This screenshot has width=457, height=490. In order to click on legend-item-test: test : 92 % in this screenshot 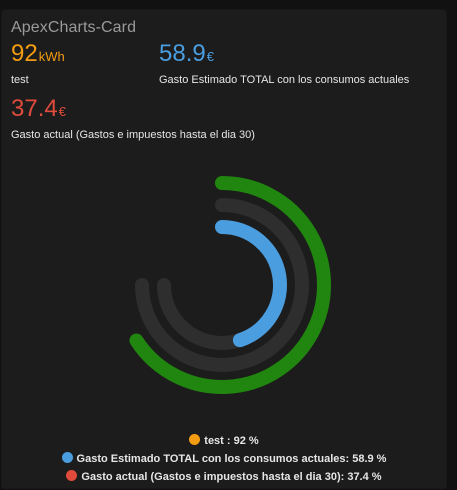, I will do `click(224, 441)`.